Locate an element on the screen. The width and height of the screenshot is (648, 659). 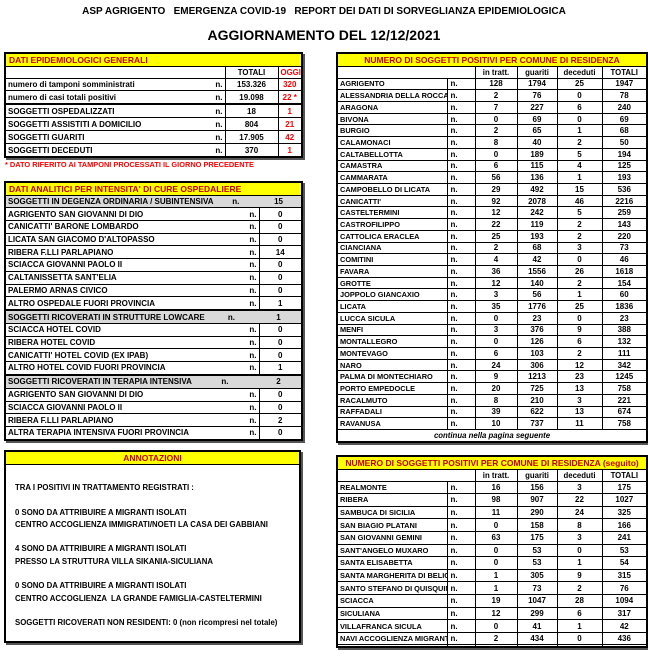
comune-name: SANT'ANGELO MUXARO is located at coordinates (392, 550).